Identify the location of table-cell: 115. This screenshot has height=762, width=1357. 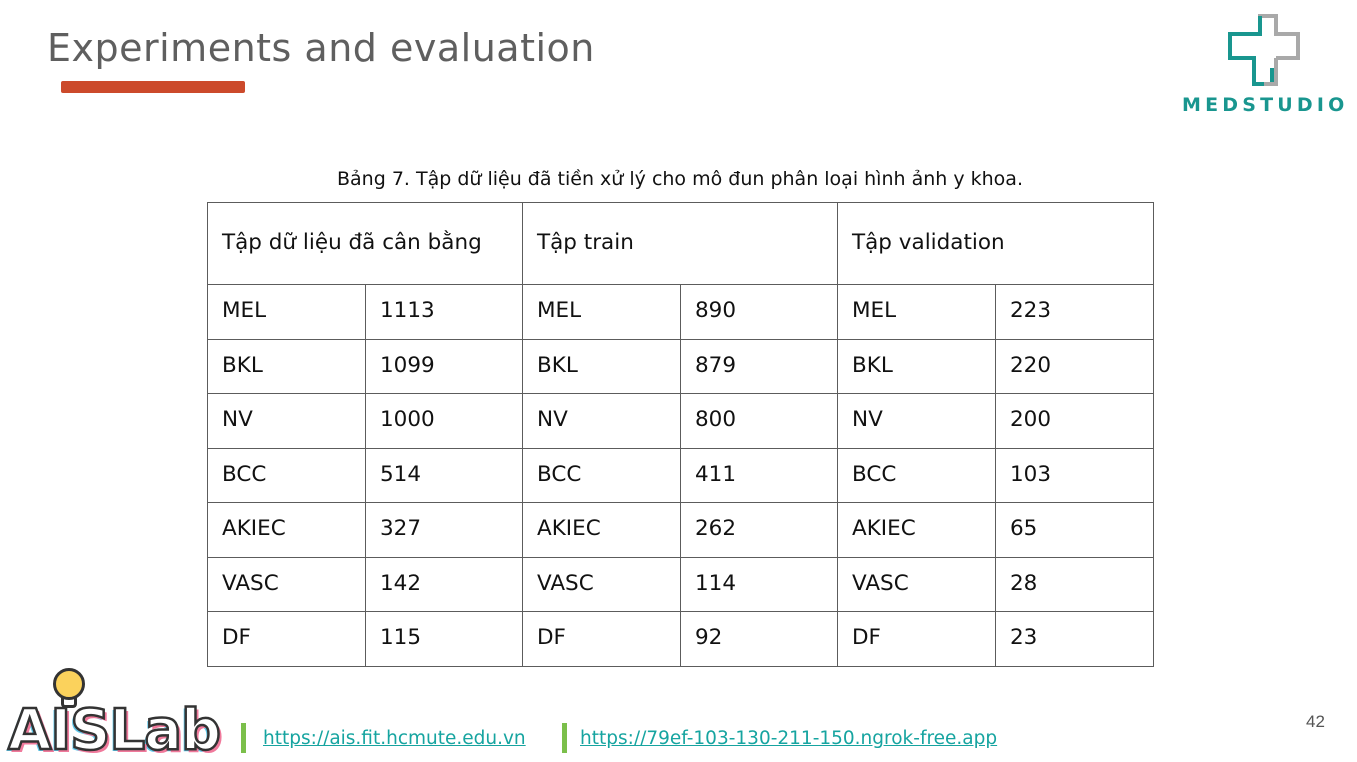
(444, 639).